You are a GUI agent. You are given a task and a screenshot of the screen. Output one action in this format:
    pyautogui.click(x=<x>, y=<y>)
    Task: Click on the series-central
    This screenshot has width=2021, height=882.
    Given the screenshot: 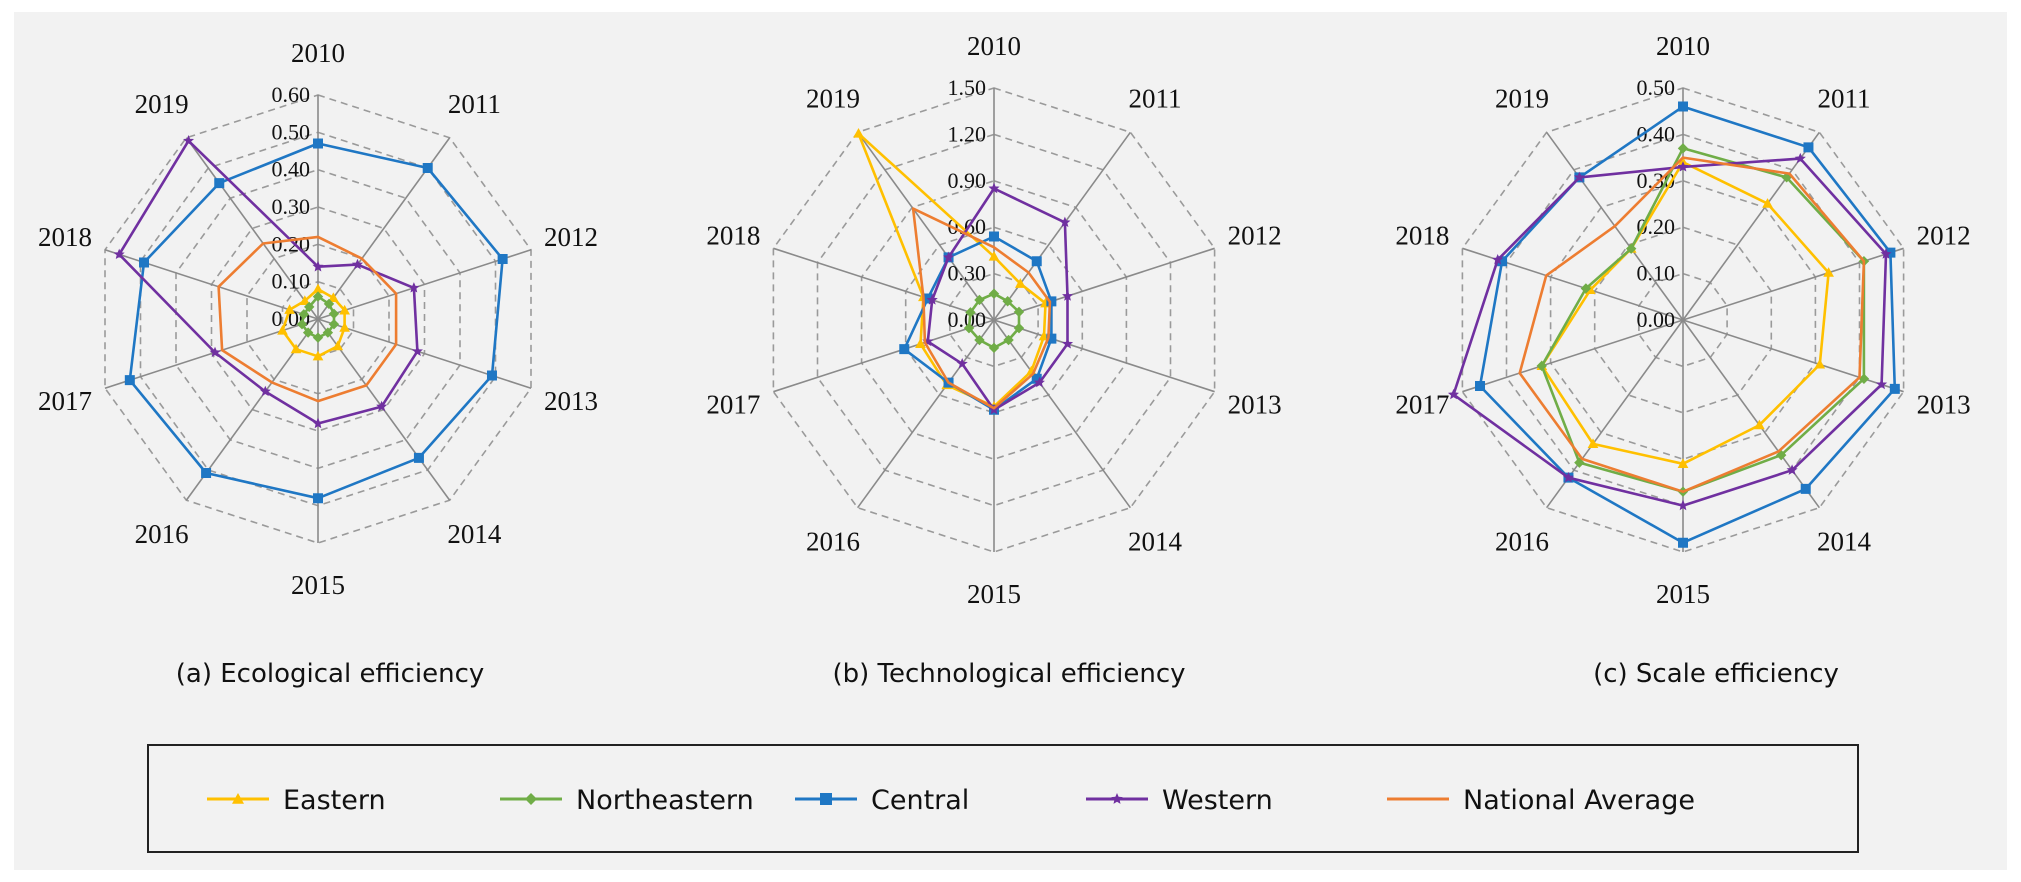 What is the action you would take?
    pyautogui.click(x=1687, y=324)
    